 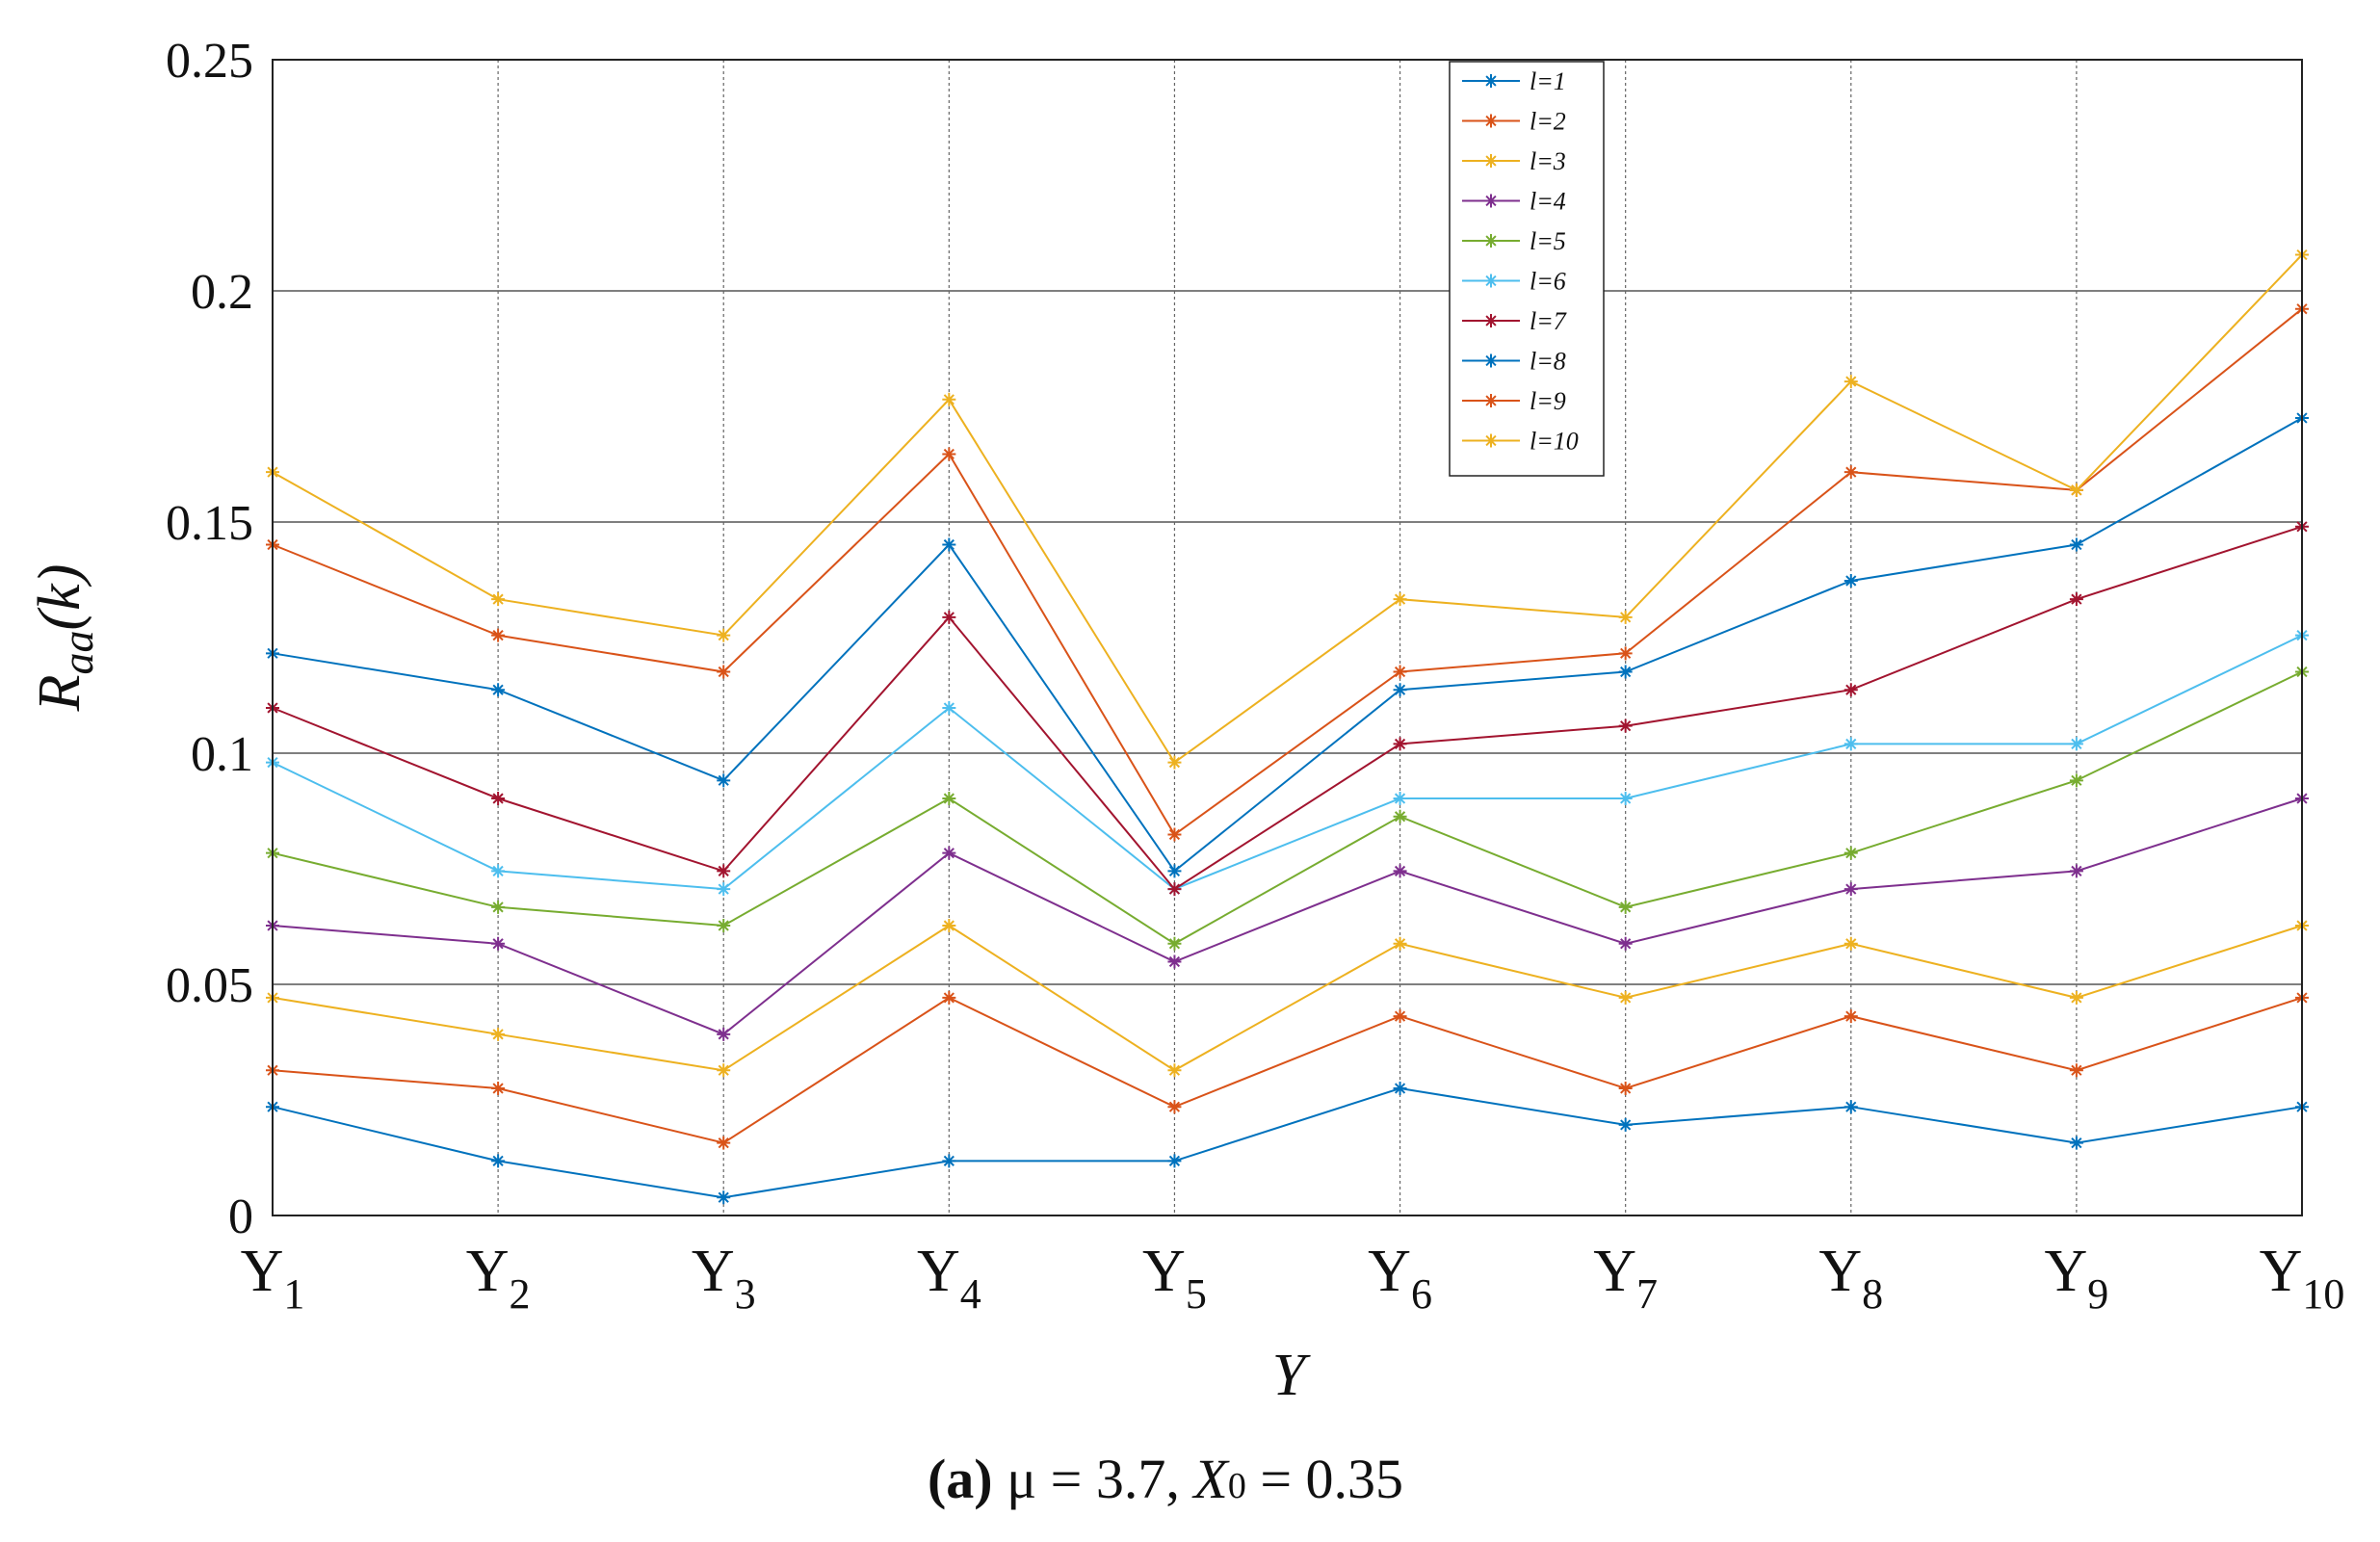 I want to click on x-tick-label: Y3, so click(x=724, y=1278).